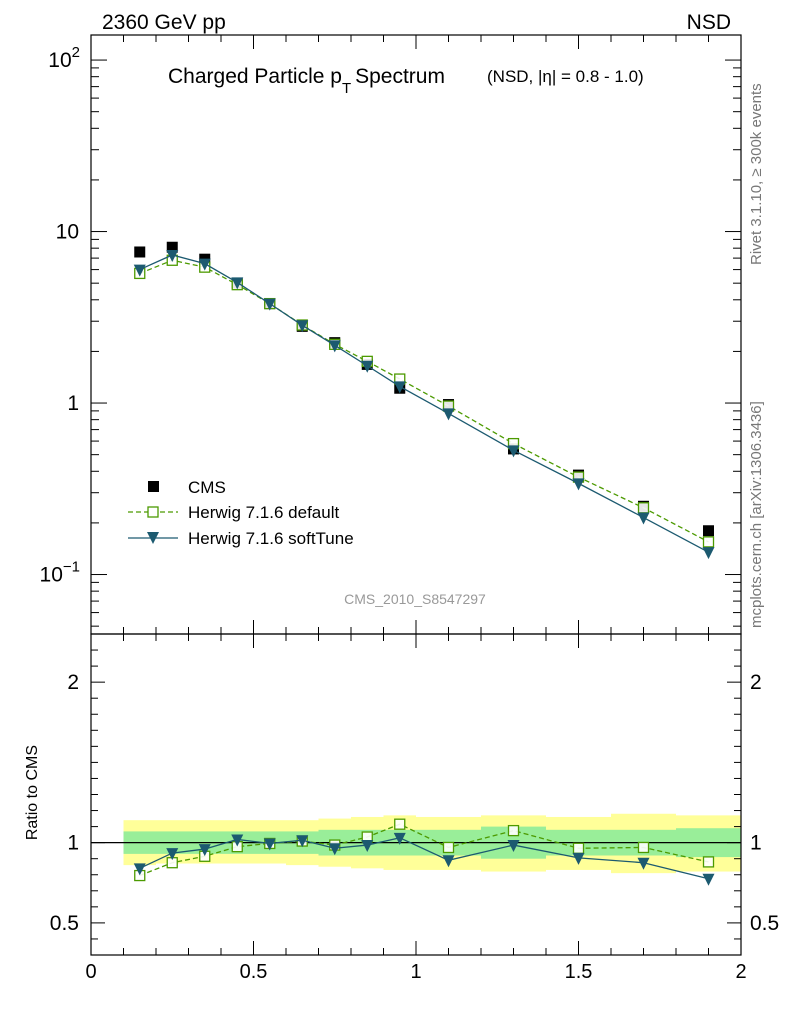 The height and width of the screenshot is (1024, 786). I want to click on chart-title-extra: (NSD, |η| = 0.8 - 1.0), so click(565, 76).